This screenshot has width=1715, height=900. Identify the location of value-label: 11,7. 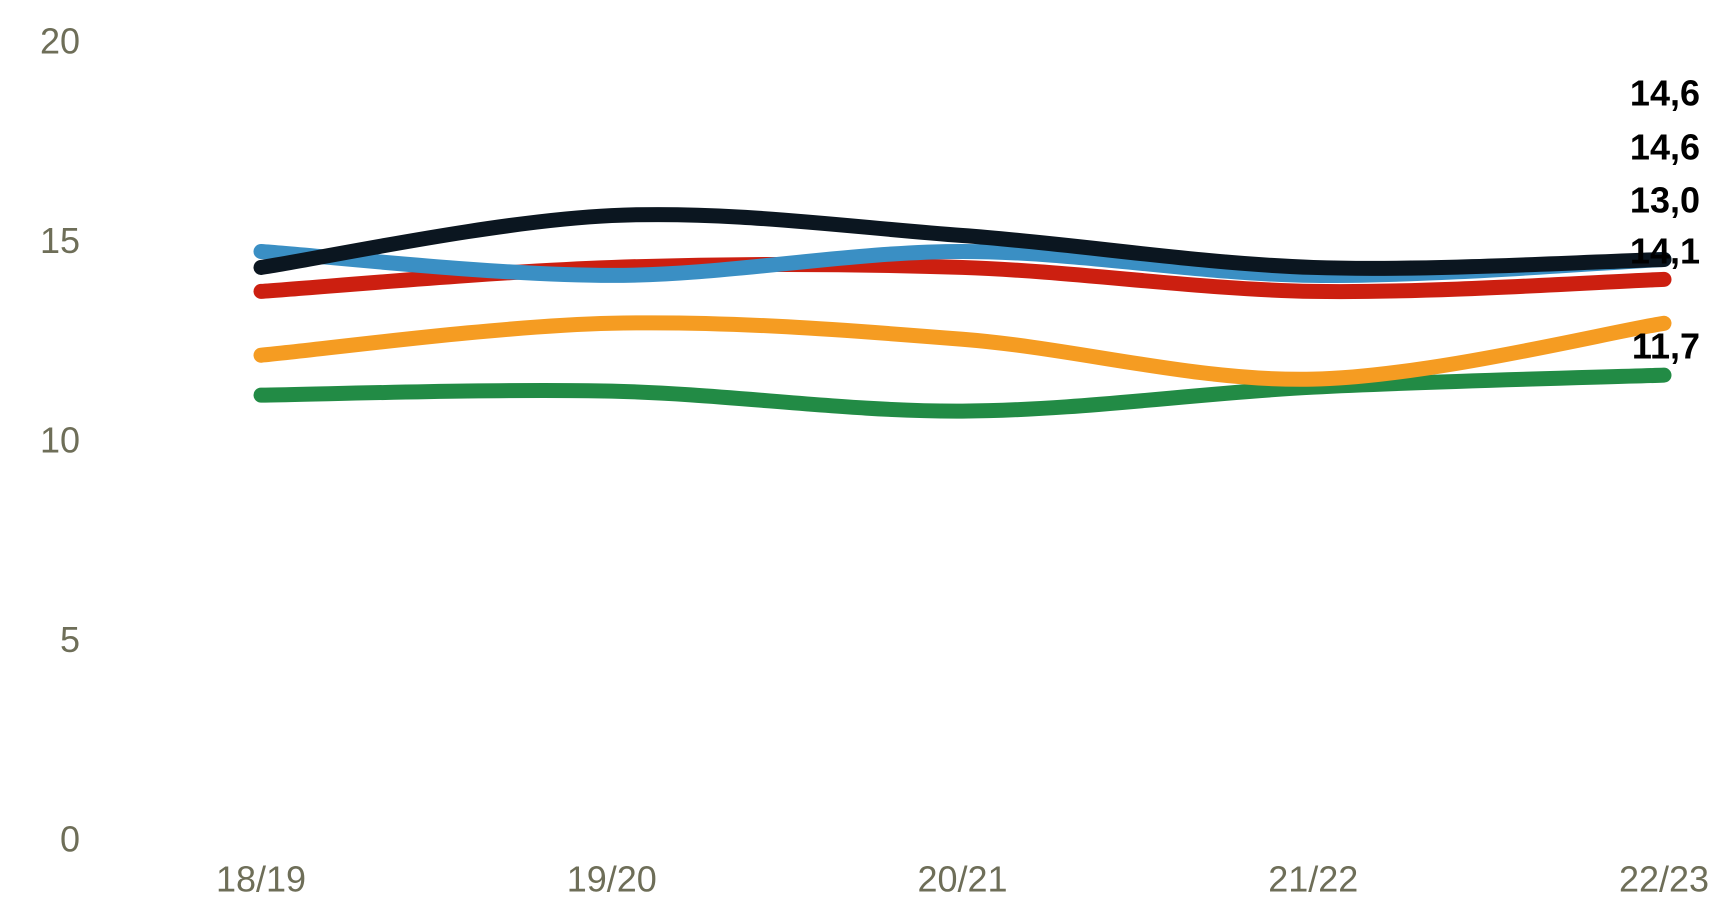
(1666, 346).